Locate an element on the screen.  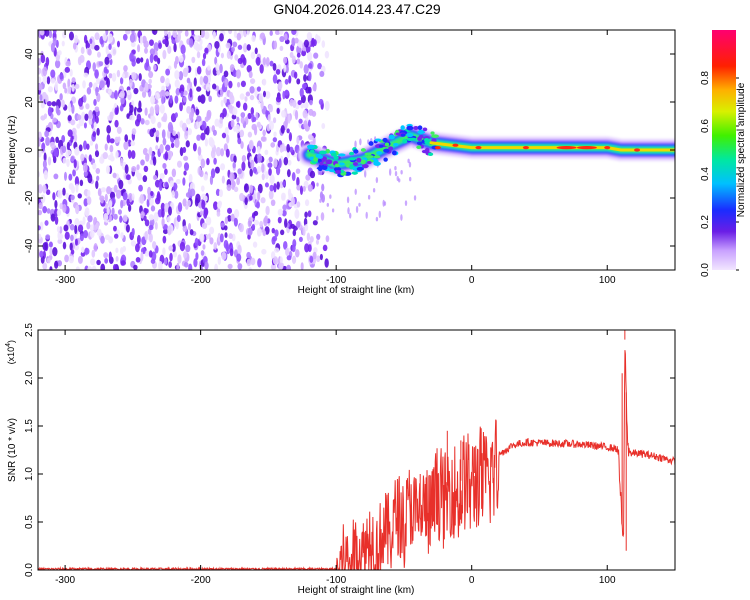
spectrogram-x-label: Height of straight line (km) is located at coordinates (356, 290).